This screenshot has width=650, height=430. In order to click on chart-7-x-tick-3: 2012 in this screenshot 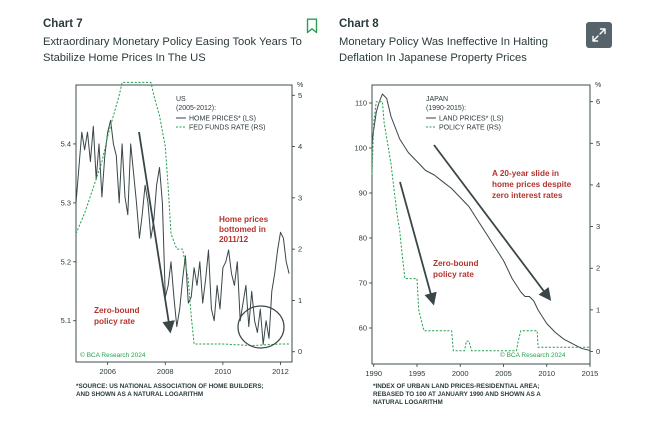, I will do `click(280, 371)`.